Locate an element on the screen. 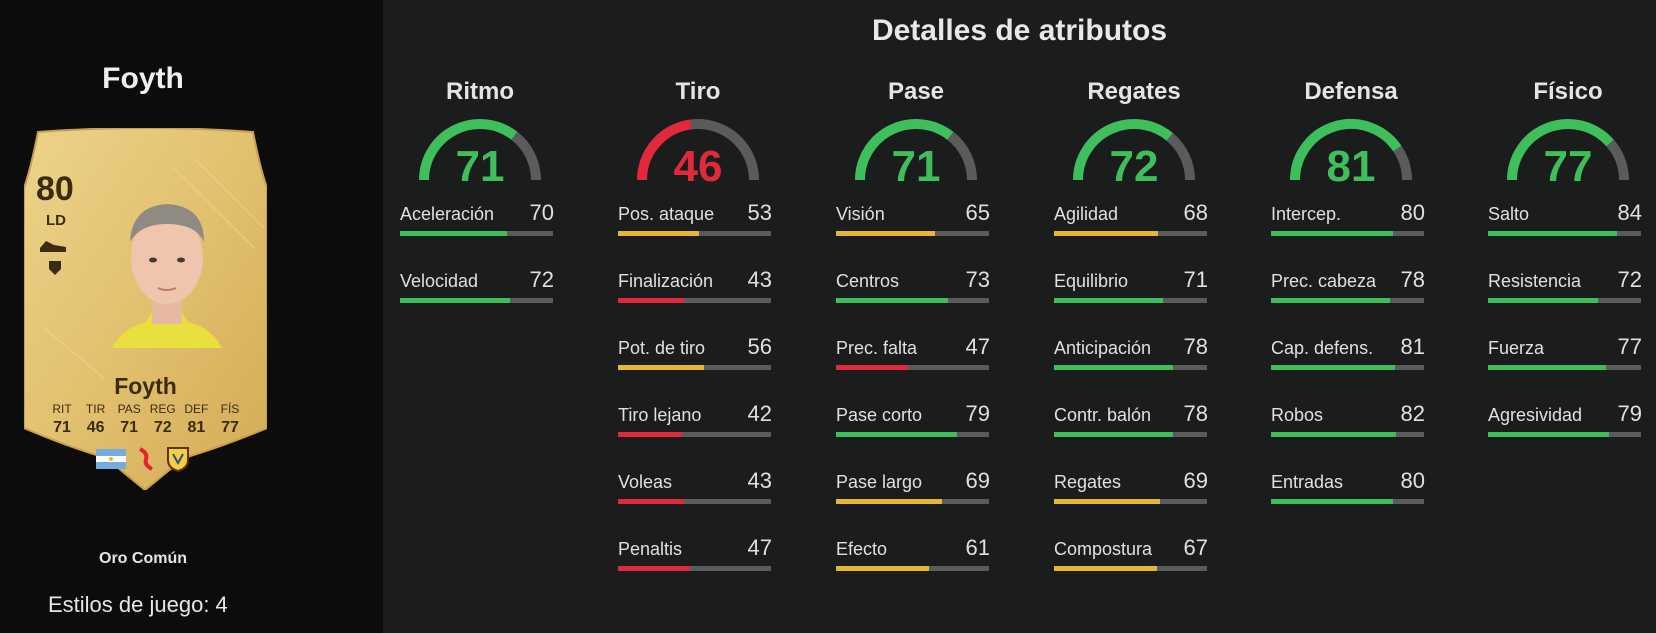 The image size is (1656, 633). attribute-row: Resistencia 72 is located at coordinates (1568, 298).